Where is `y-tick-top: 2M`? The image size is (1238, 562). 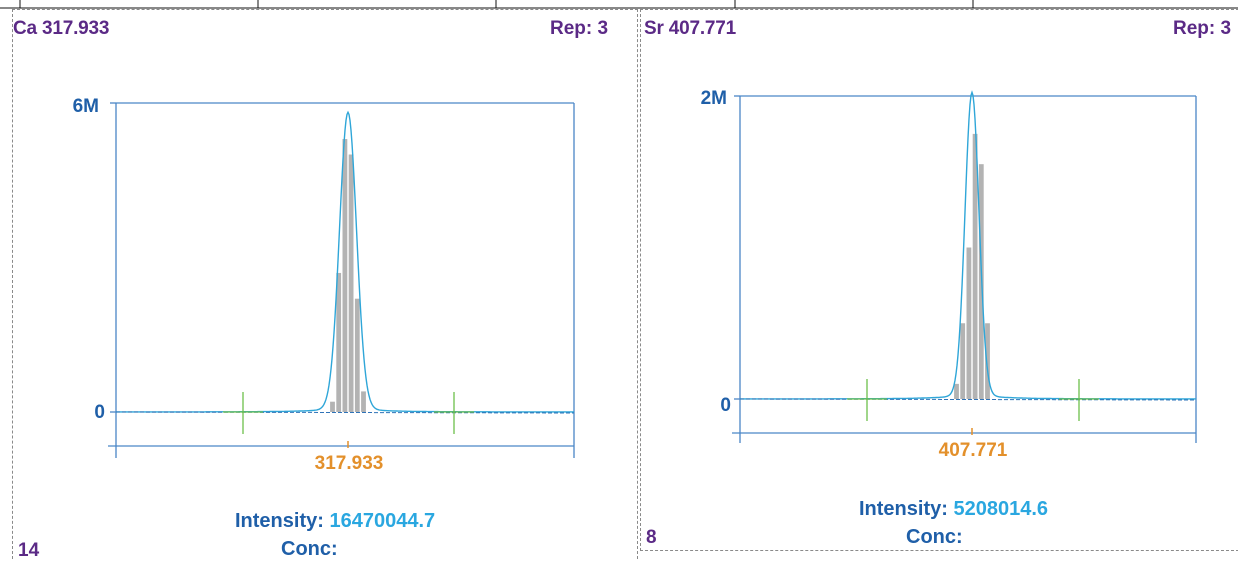
y-tick-top: 2M is located at coordinates (713, 98).